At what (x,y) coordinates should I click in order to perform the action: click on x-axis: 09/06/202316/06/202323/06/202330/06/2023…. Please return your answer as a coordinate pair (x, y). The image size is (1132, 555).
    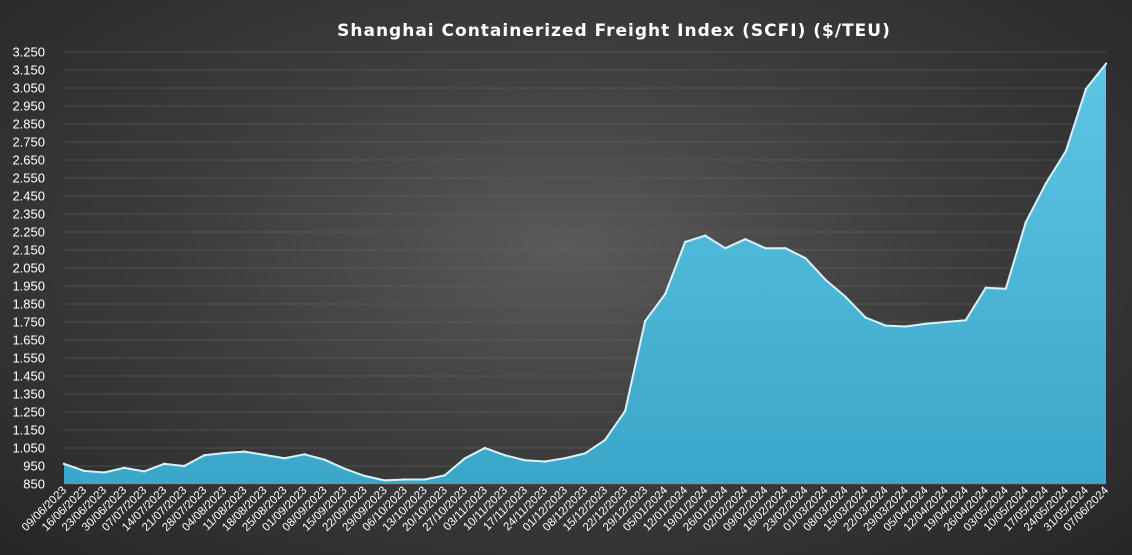
    Looking at the image, I should click on (566, 509).